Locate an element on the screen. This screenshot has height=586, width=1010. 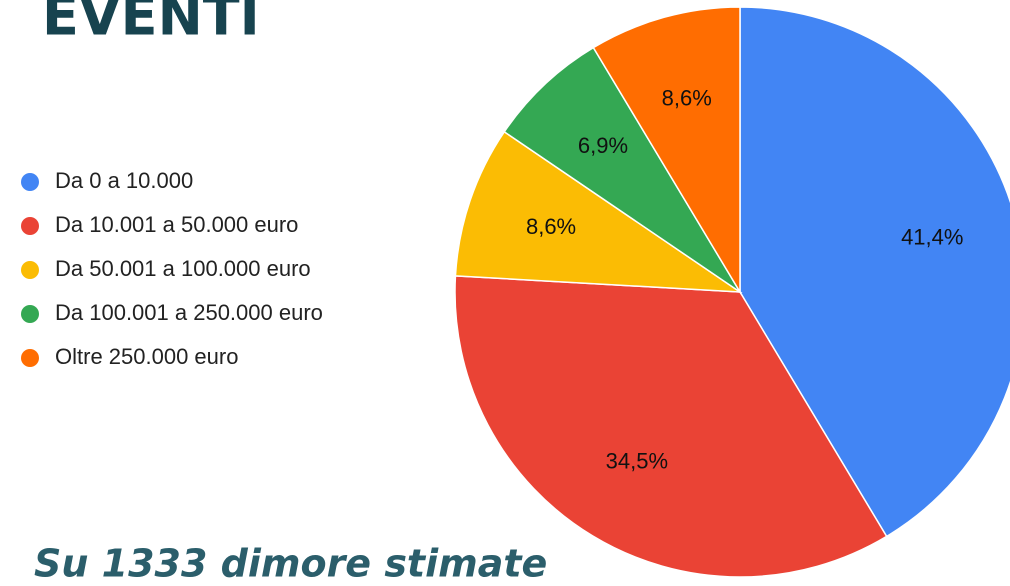
legend-label: Oltre 250.000 euro is located at coordinates (146, 356).